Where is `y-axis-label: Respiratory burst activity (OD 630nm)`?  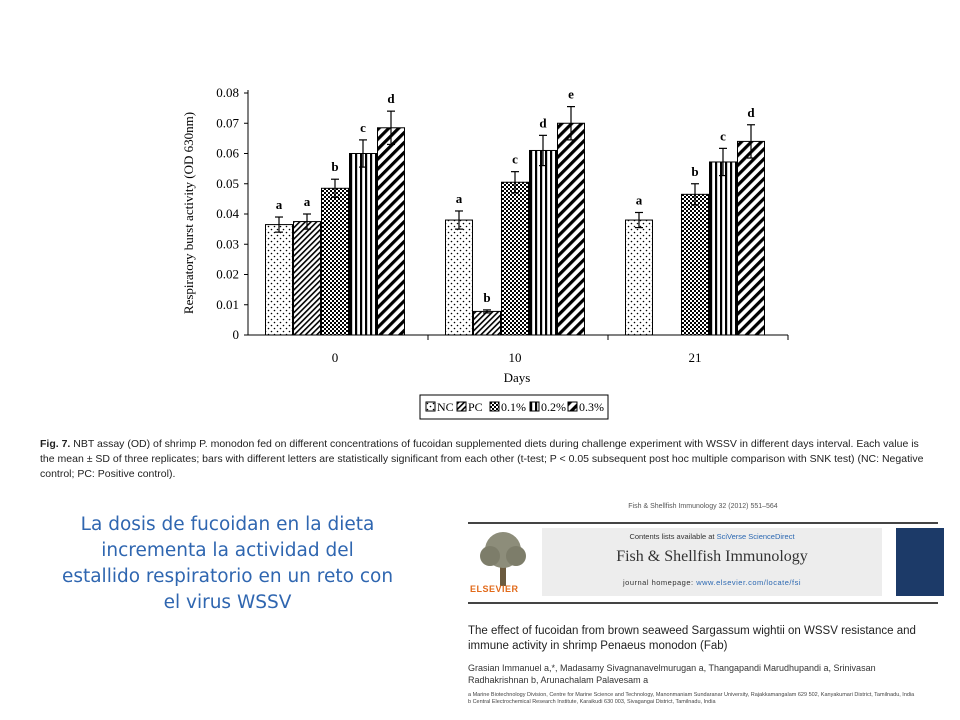 y-axis-label: Respiratory burst activity (OD 630nm) is located at coordinates (188, 213).